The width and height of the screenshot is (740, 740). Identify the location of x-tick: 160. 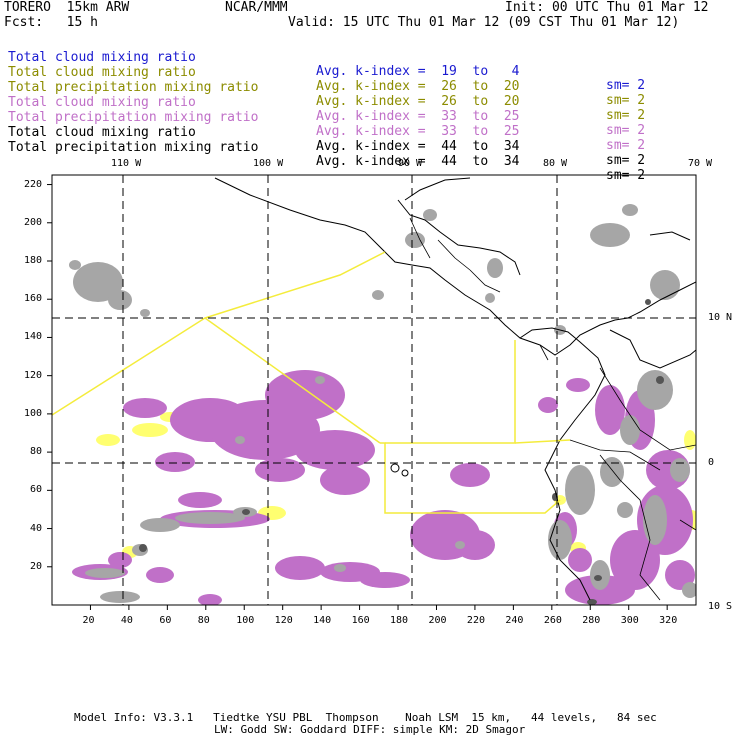
(360, 620).